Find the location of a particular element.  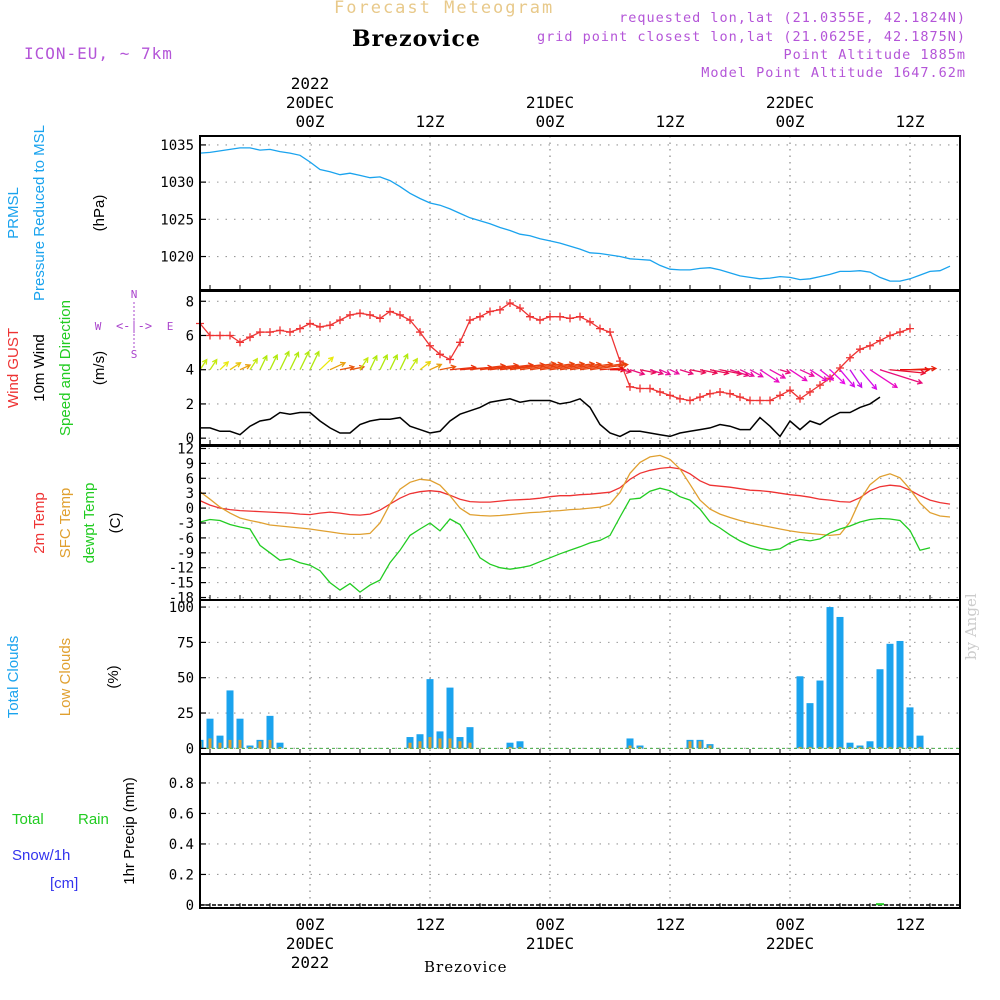

top-time-label: 00Z is located at coordinates (310, 121).